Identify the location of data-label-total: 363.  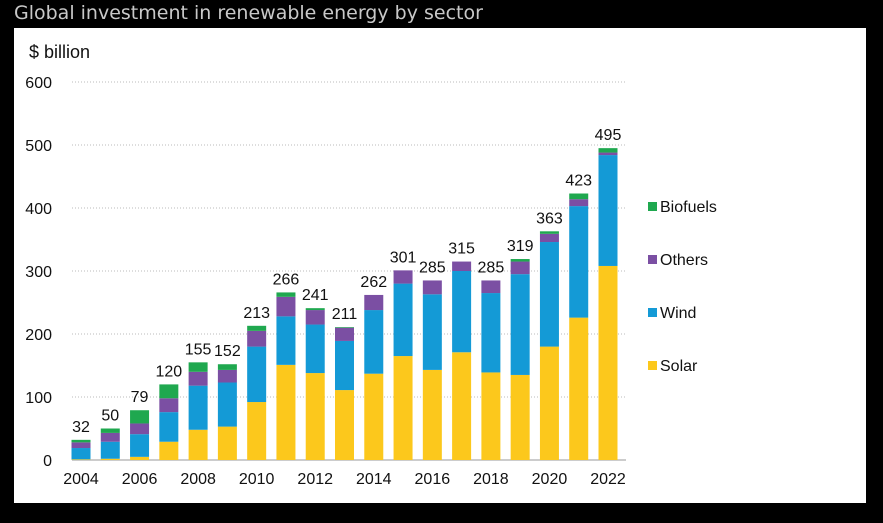
(549, 218).